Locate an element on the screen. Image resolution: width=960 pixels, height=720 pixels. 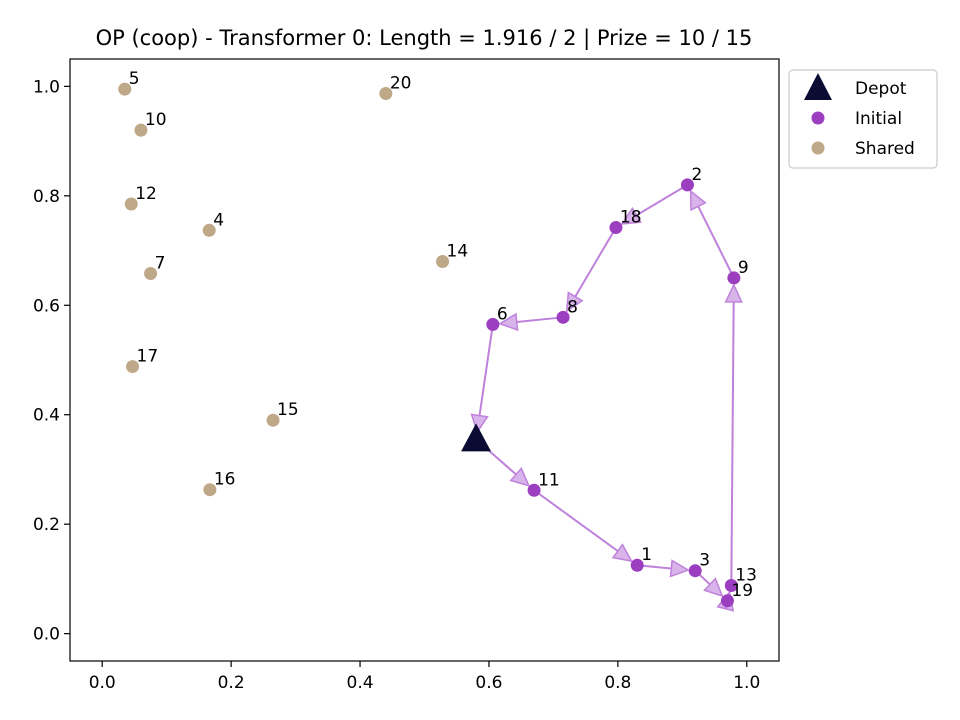
shared-point-label-16: 16 is located at coordinates (225, 480).